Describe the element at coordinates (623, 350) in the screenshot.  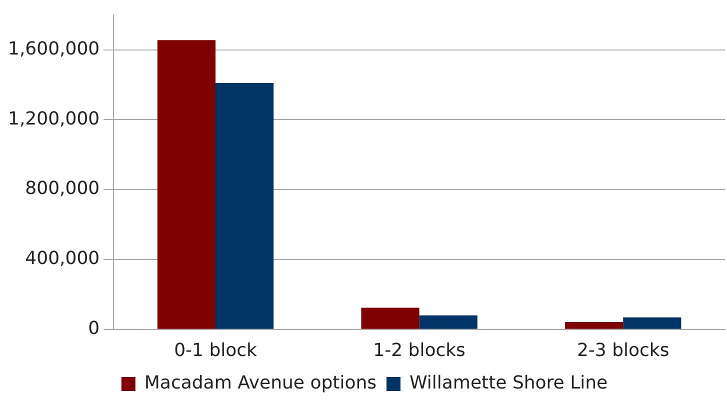
I see `x-tick-label: 2-3 blocks` at that location.